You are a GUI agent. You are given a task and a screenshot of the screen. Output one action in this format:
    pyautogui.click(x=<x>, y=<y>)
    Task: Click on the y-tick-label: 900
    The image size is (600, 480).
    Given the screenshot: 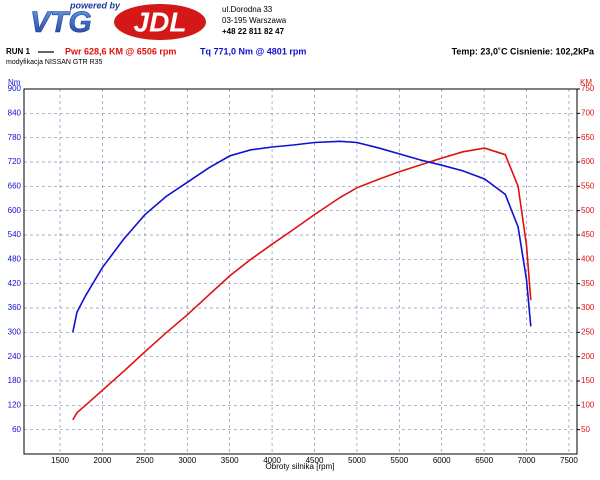 What is the action you would take?
    pyautogui.click(x=15, y=88)
    